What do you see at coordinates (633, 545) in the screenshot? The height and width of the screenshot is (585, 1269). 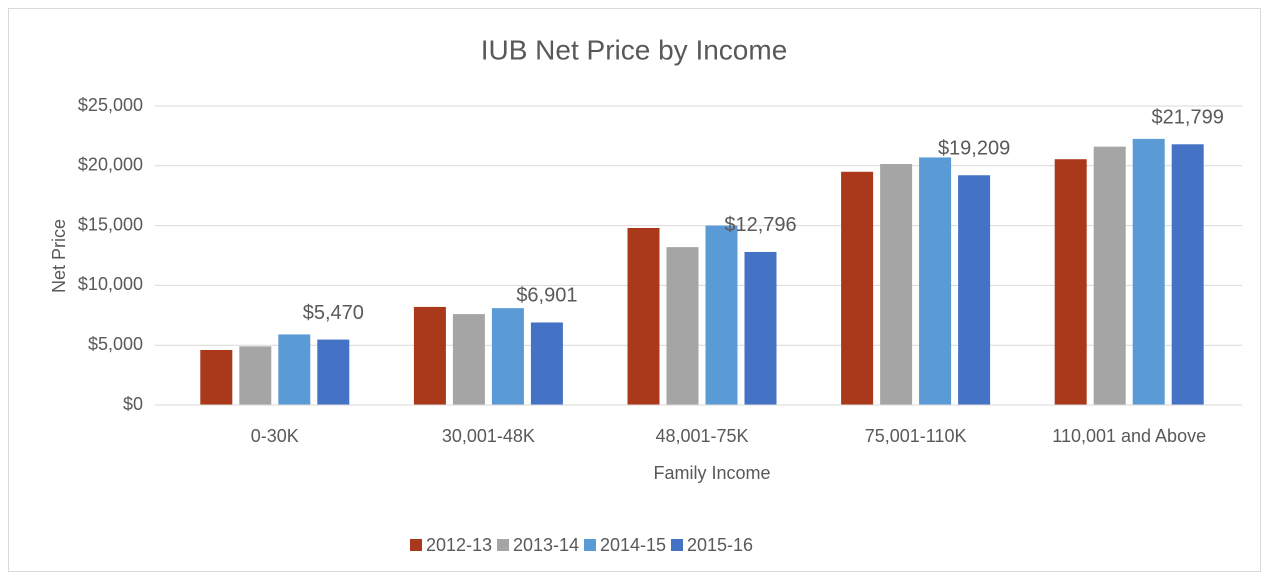 I see `legend-label: 2014-15` at bounding box center [633, 545].